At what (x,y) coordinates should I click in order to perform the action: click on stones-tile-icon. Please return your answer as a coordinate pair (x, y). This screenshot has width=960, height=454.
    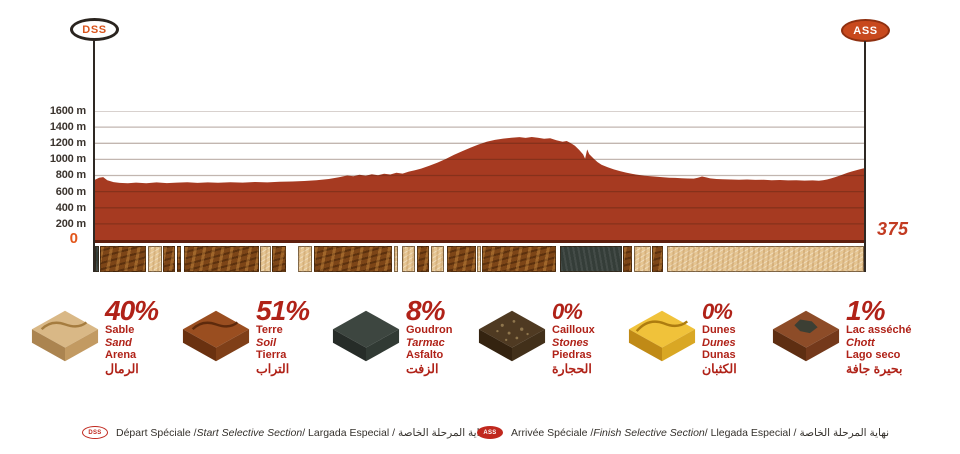
    Looking at the image, I should click on (512, 336).